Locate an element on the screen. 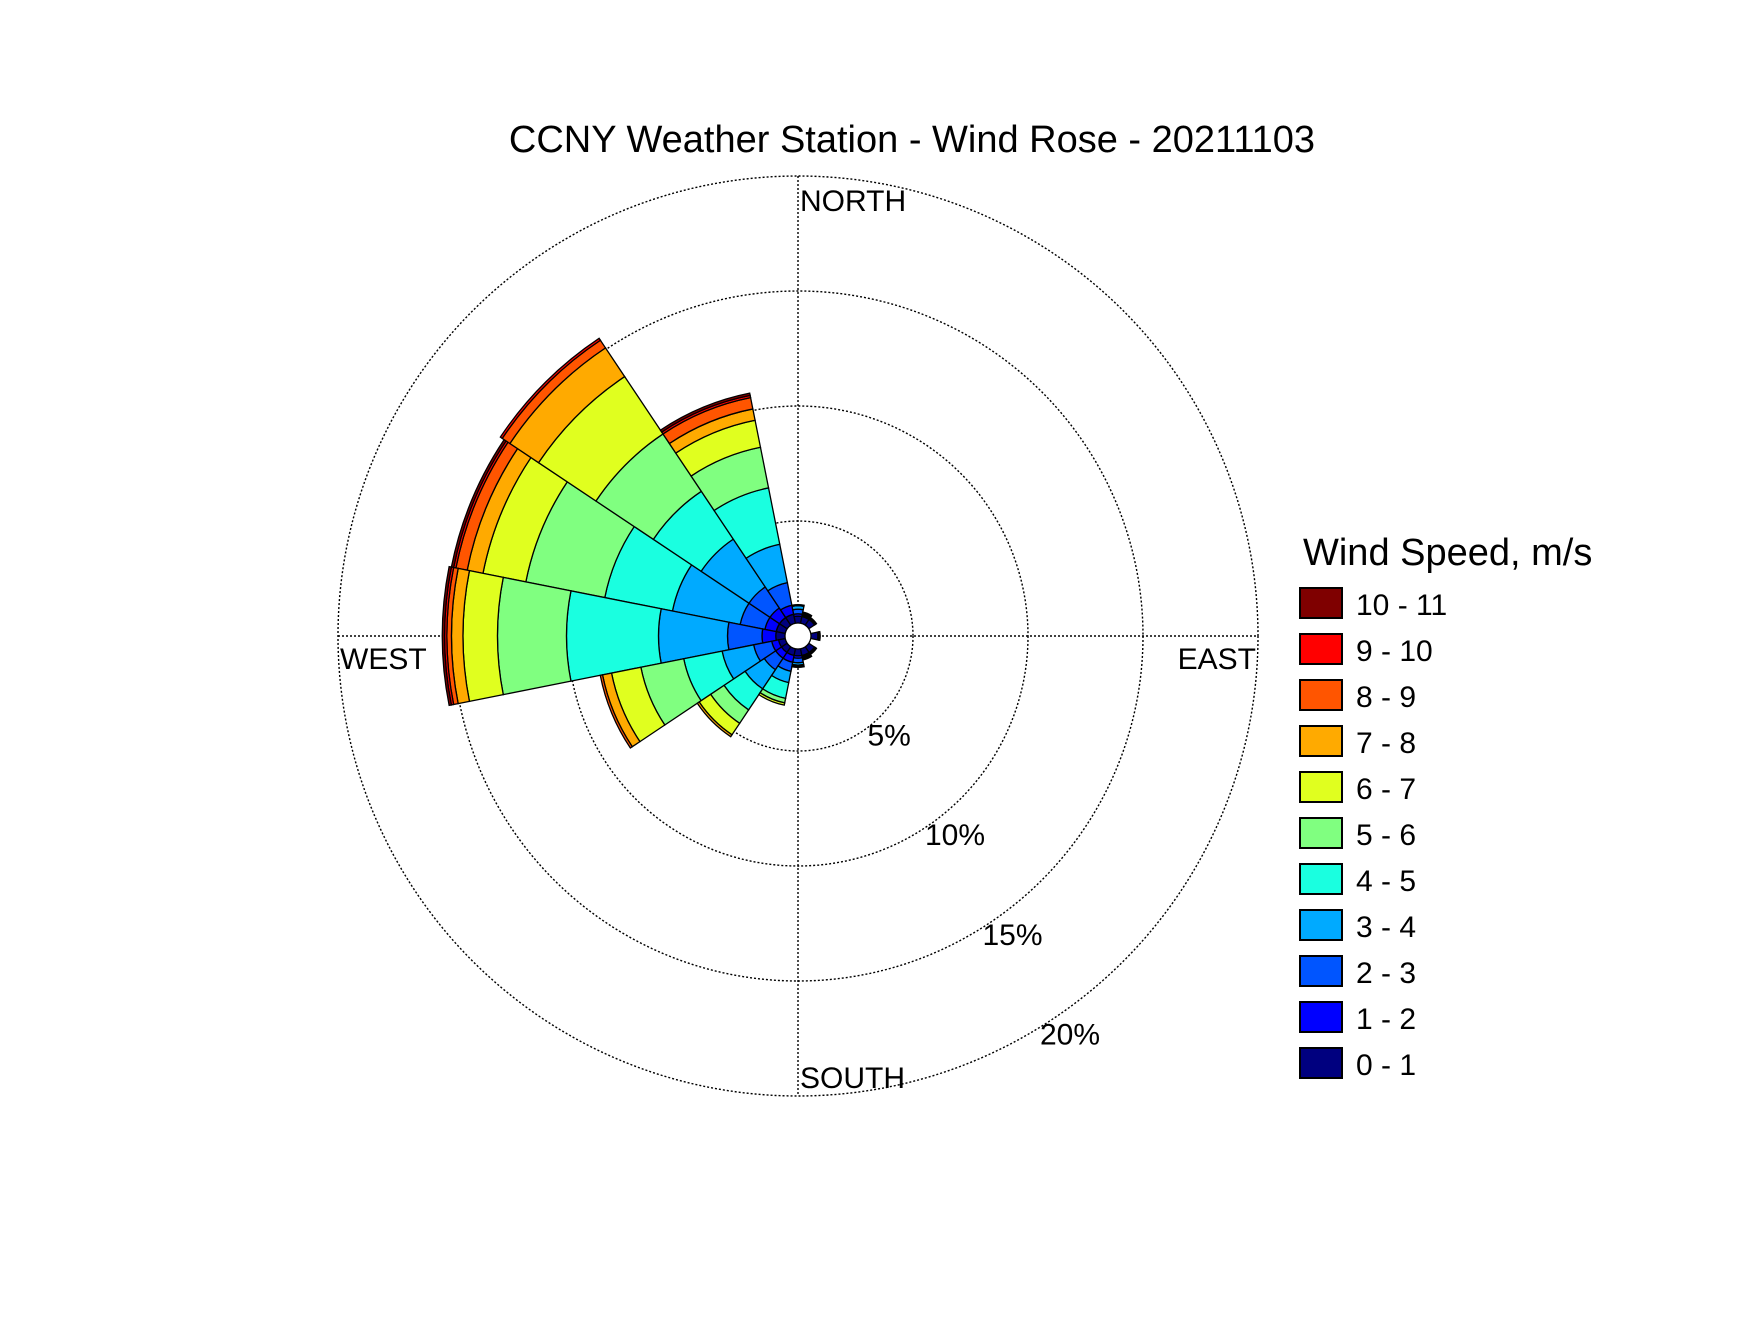  legend-label: 6 - 7 is located at coordinates (1386, 789).